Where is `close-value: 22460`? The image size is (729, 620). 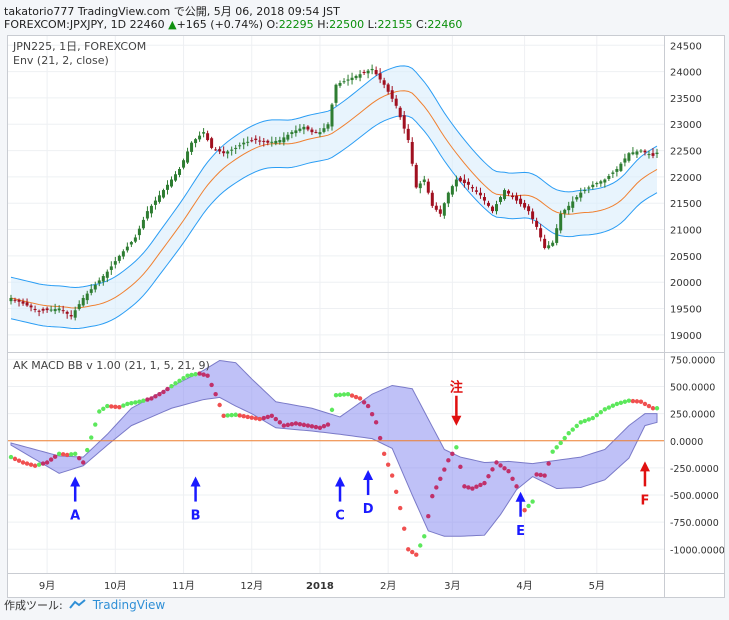 close-value: 22460 is located at coordinates (445, 24).